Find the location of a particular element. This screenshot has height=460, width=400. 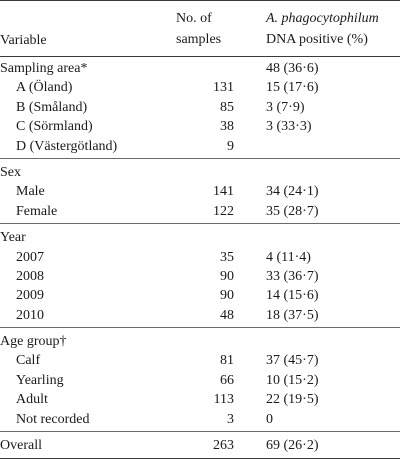

table-row: 2008 90 33 (36·7) is located at coordinates (200, 276).